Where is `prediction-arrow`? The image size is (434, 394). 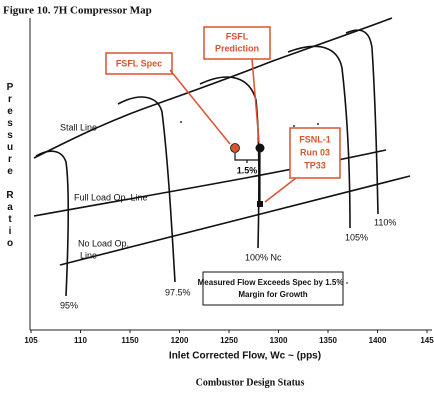
prediction-arrow is located at coordinates (255, 100).